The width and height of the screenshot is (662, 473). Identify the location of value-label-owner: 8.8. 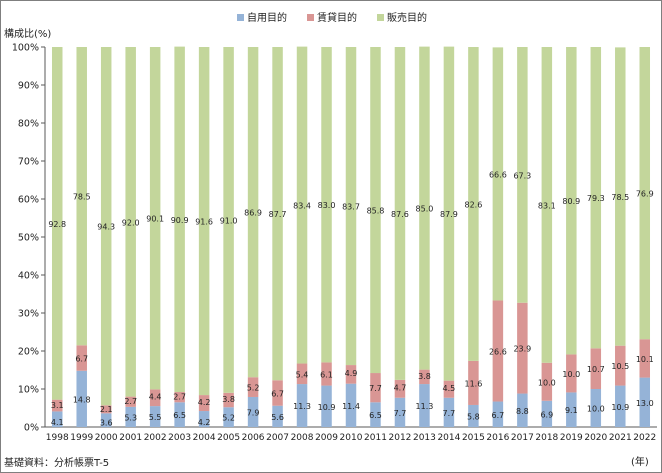
(522, 411).